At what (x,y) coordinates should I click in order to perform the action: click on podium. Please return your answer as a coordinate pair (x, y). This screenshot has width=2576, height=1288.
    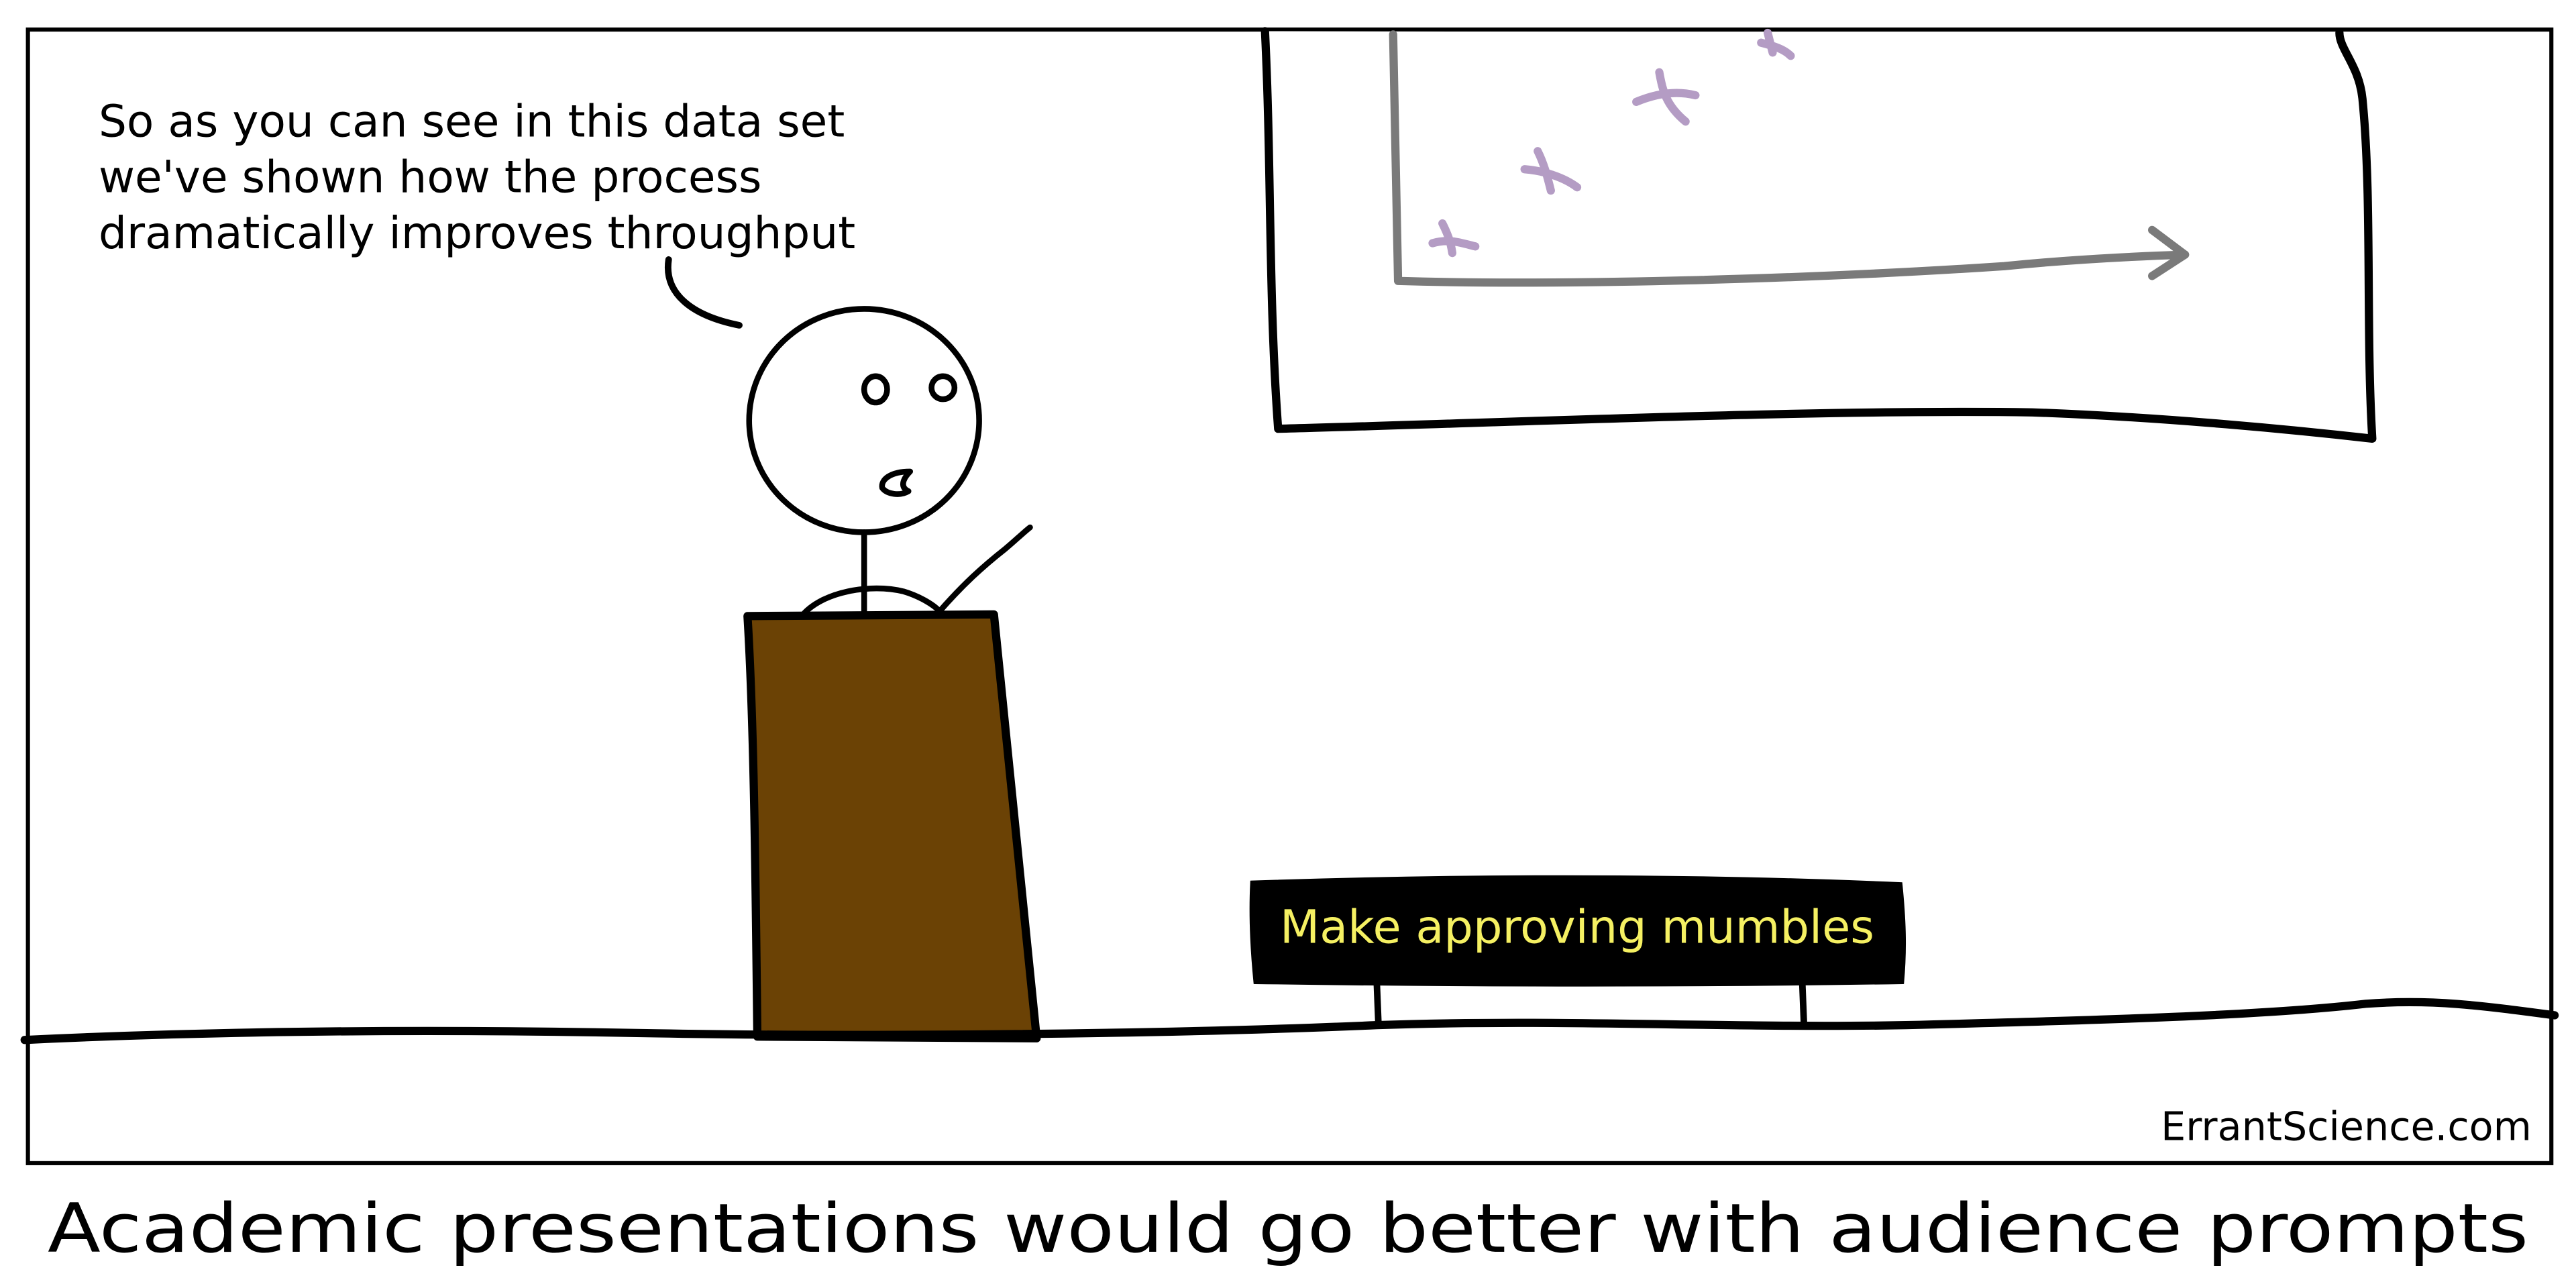
    Looking at the image, I should click on (892, 826).